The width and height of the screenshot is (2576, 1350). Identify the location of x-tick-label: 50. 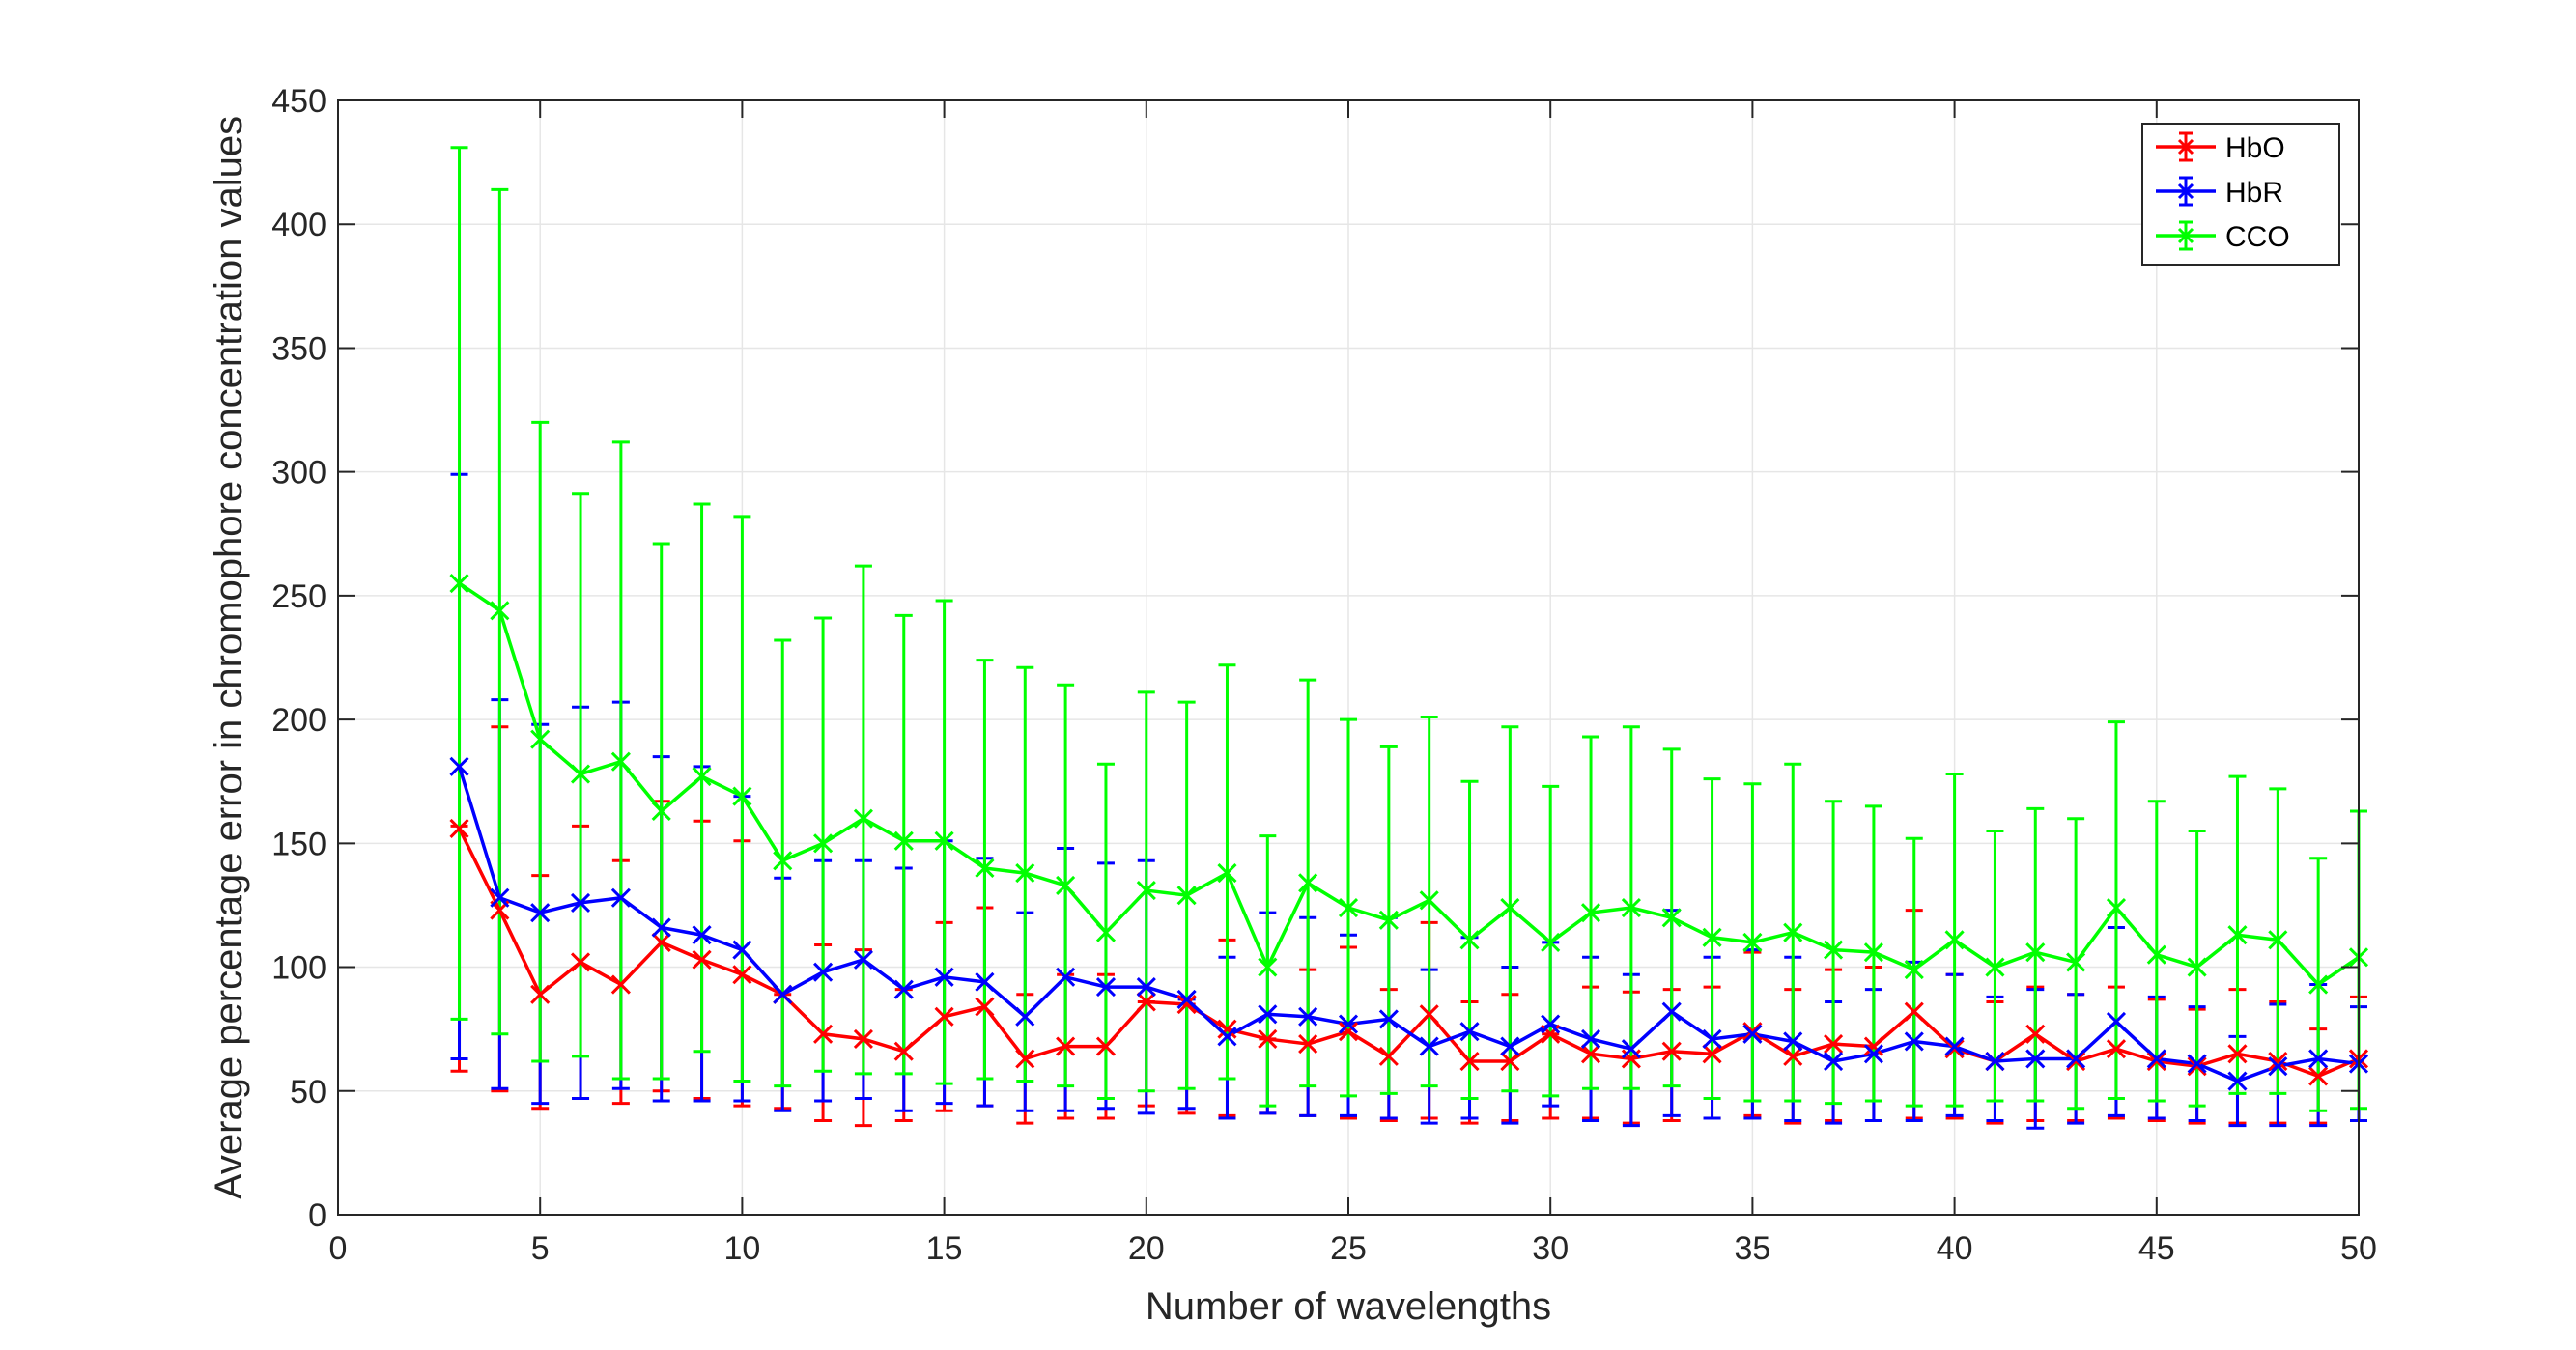
(2358, 1248).